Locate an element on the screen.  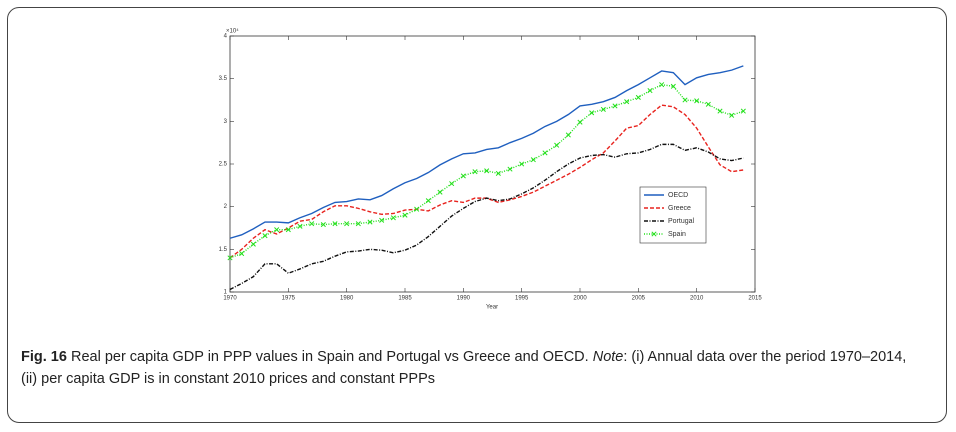
x-tick-label: 1970 is located at coordinates (230, 299).